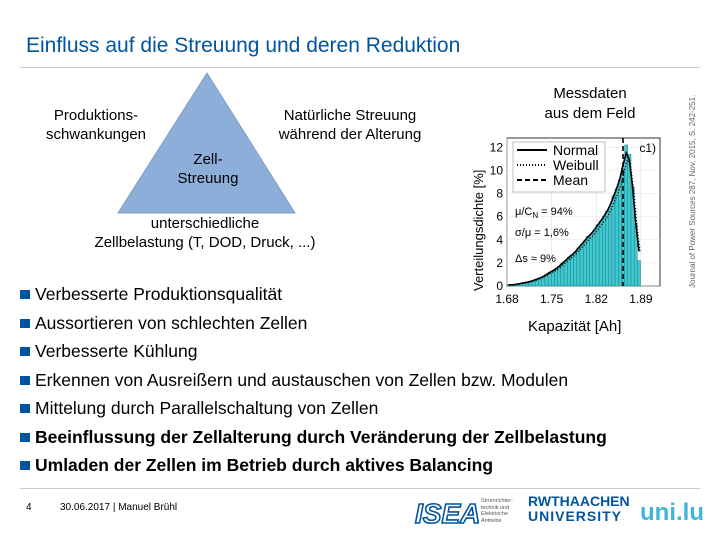 The height and width of the screenshot is (540, 720). What do you see at coordinates (576, 165) in the screenshot?
I see `legend-entry: Weibull` at bounding box center [576, 165].